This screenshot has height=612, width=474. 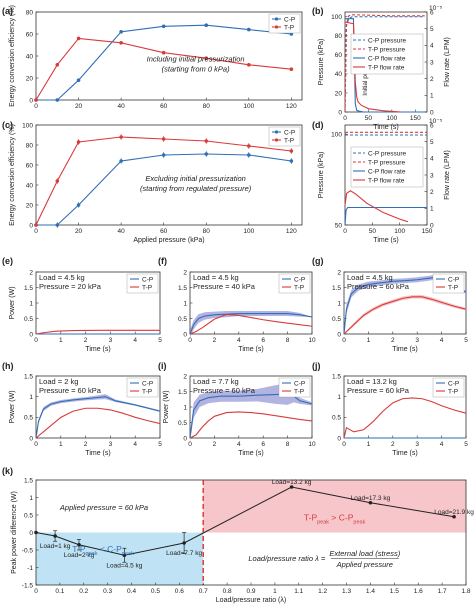 I want to click on panel-label: (f), so click(x=162, y=261).